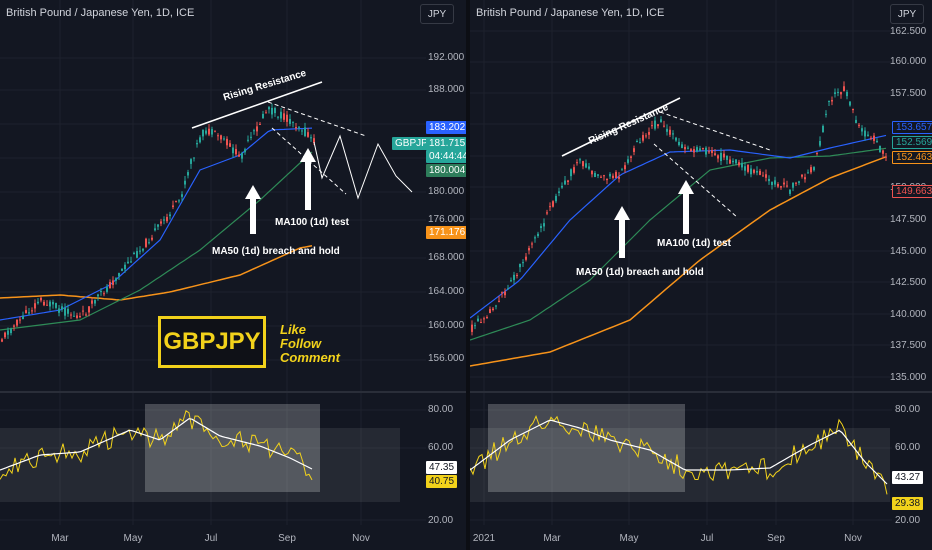 Image resolution: width=932 pixels, height=550 pixels. Describe the element at coordinates (442, 481) in the screenshot. I see `osc-value-tag: 40.75` at that location.